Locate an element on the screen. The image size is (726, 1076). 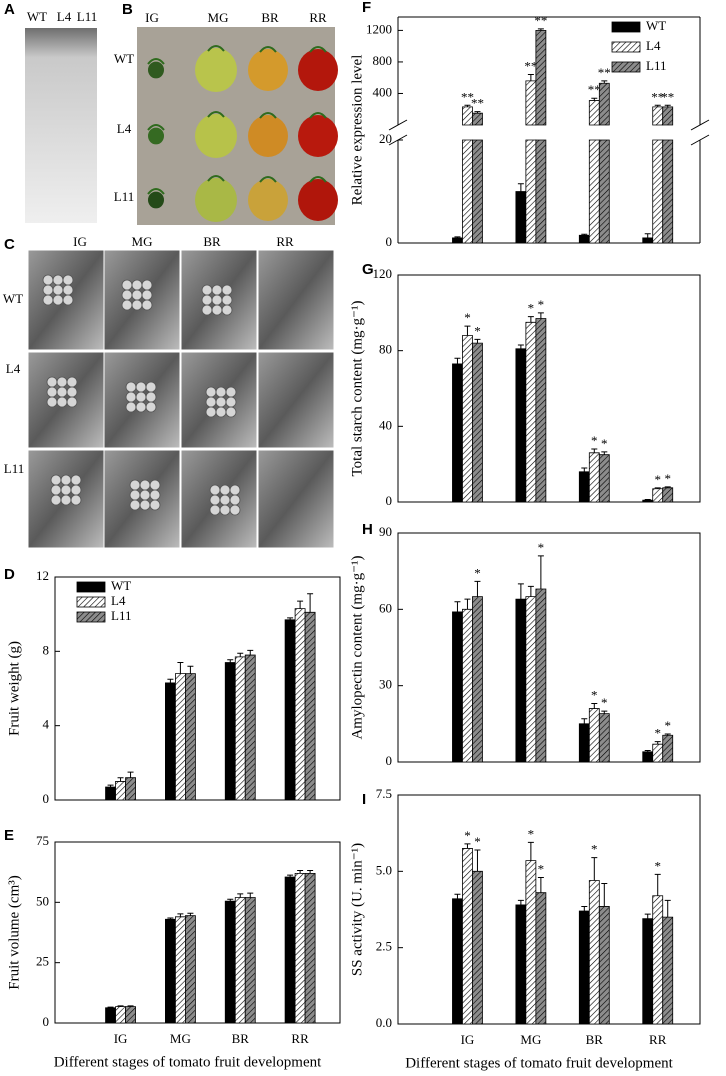
y-tick-label: 800 is located at coordinates (383, 60).